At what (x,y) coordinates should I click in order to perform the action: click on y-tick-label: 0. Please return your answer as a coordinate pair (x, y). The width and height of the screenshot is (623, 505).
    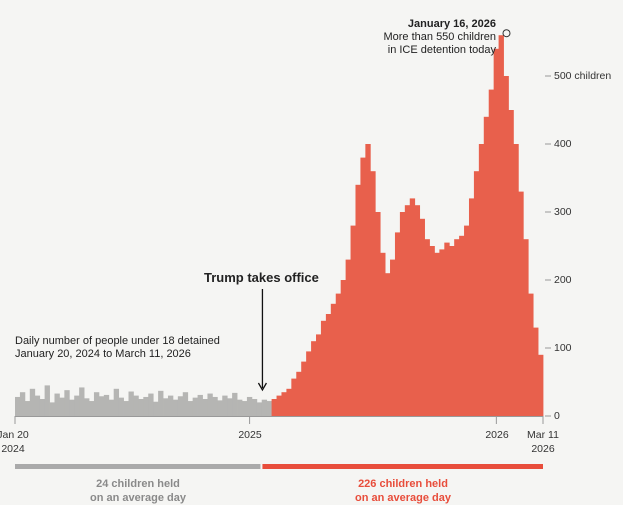
    Looking at the image, I should click on (557, 416).